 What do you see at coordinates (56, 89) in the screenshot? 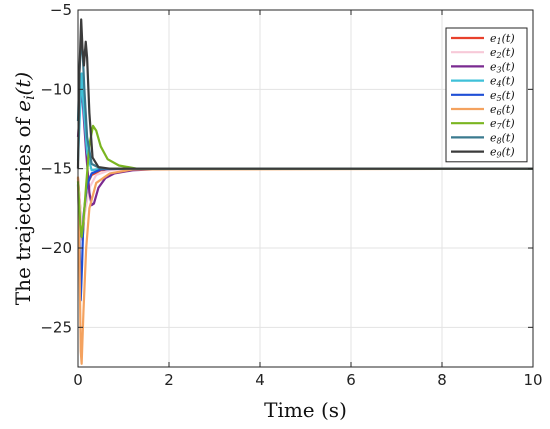
I see `y-tick-label: −10` at bounding box center [56, 89].